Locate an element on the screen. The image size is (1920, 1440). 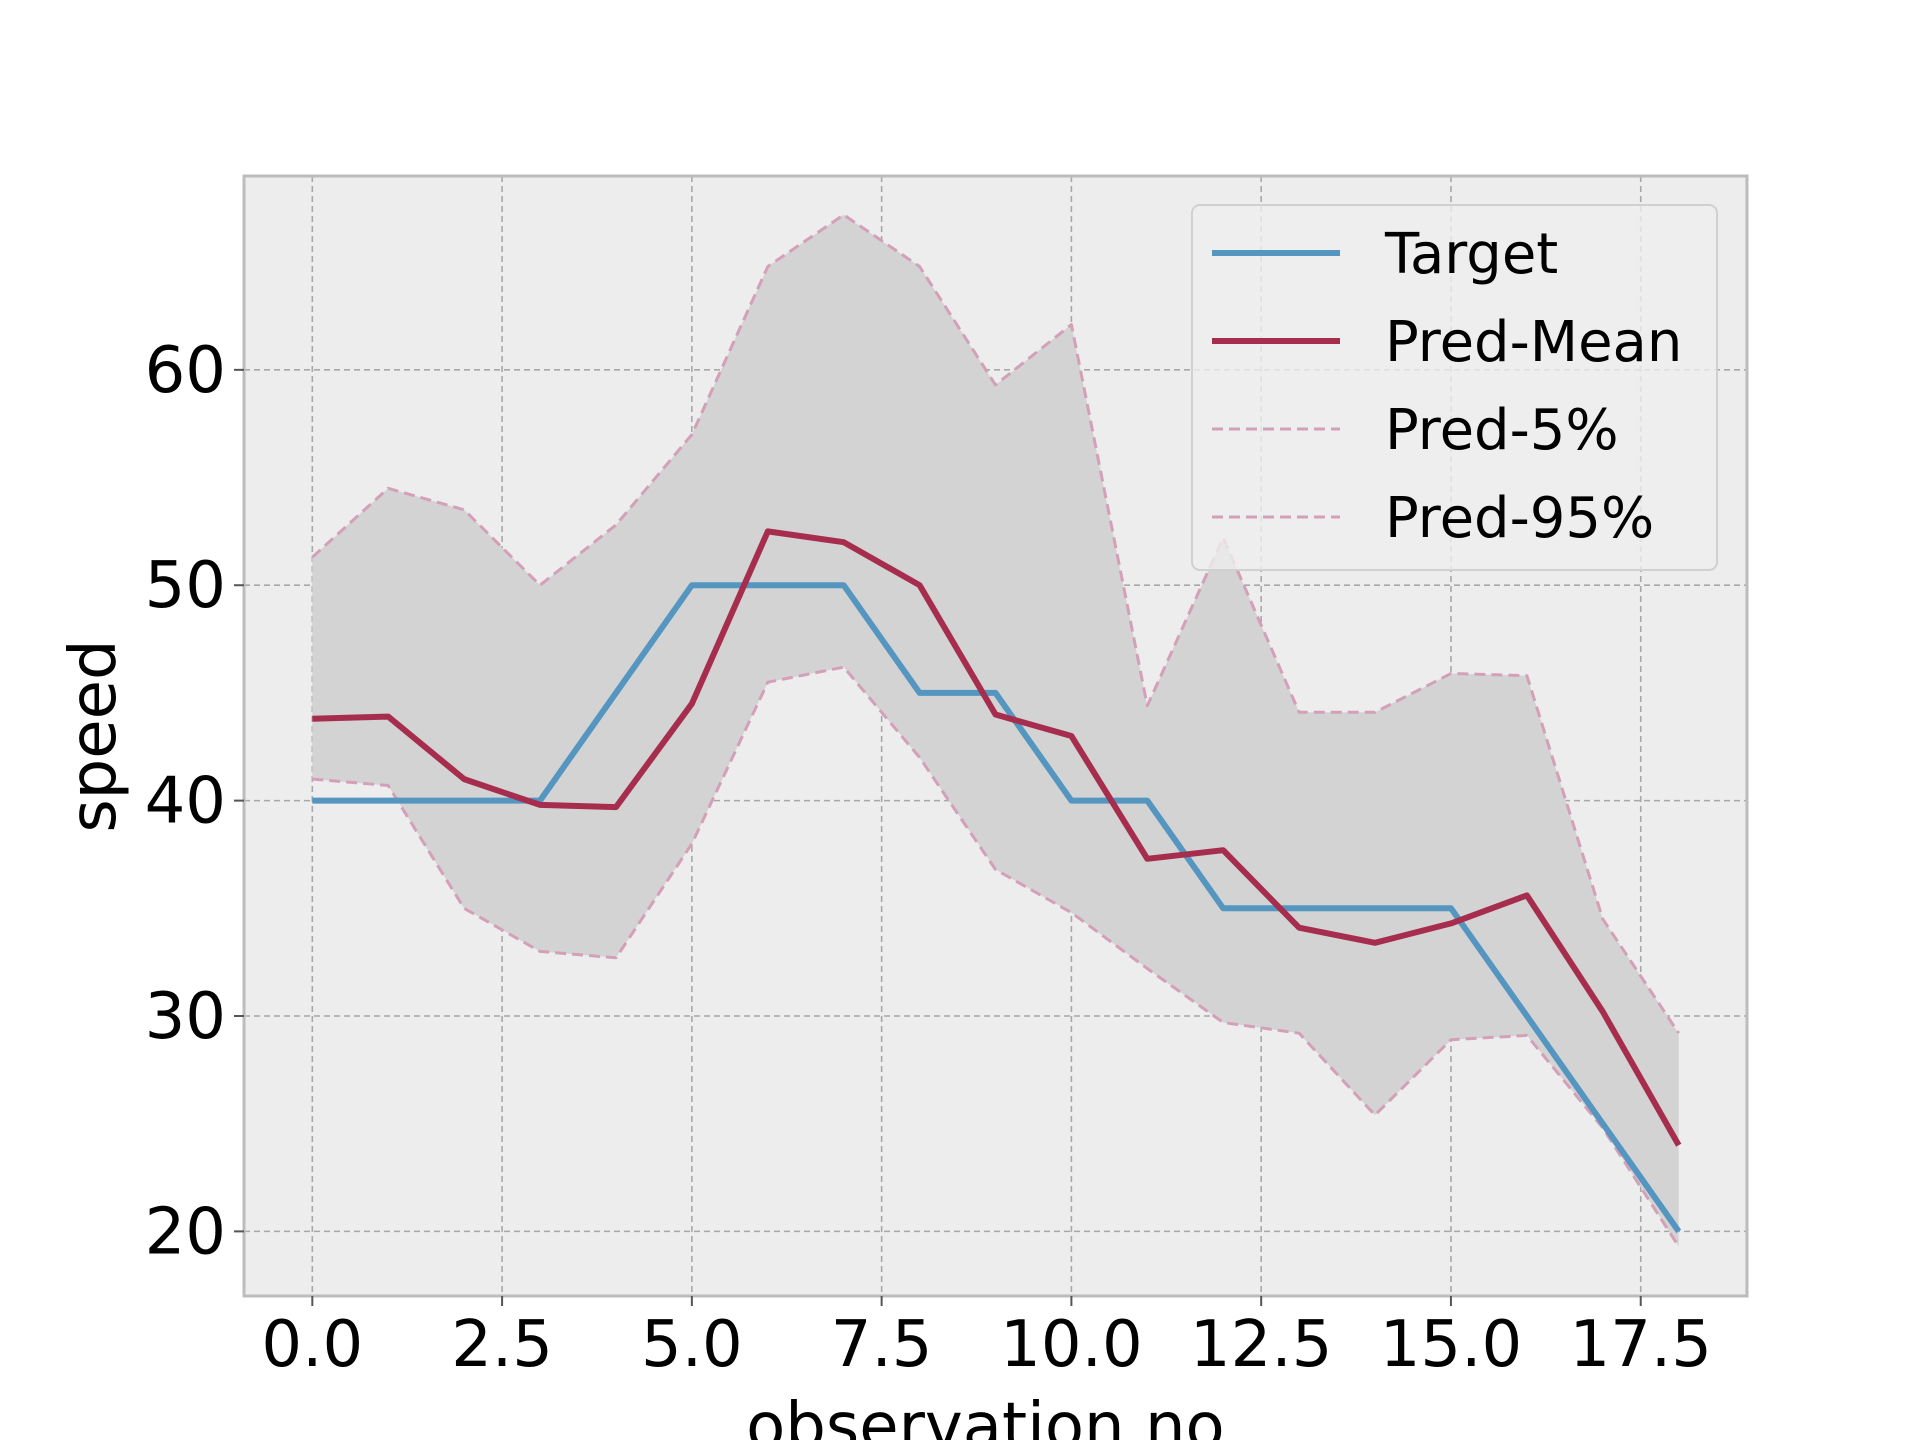
x-tick-label: 2.5 is located at coordinates (502, 1345).